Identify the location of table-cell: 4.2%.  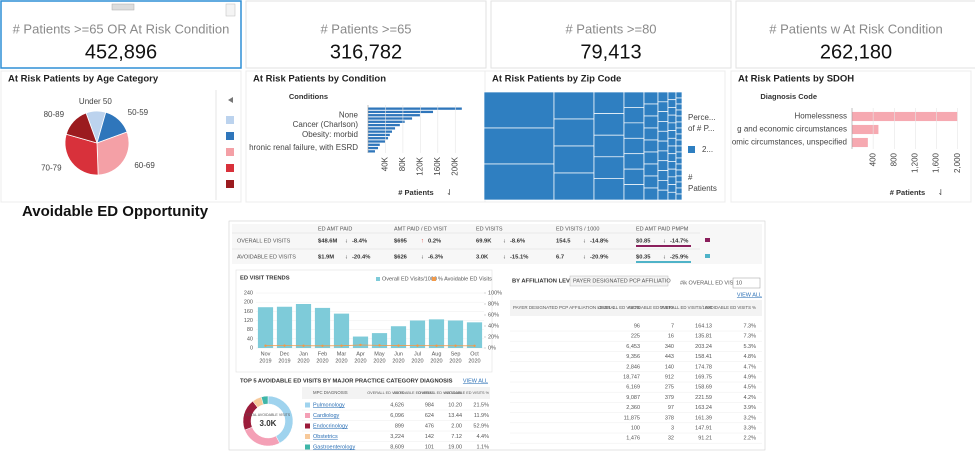
(749, 398).